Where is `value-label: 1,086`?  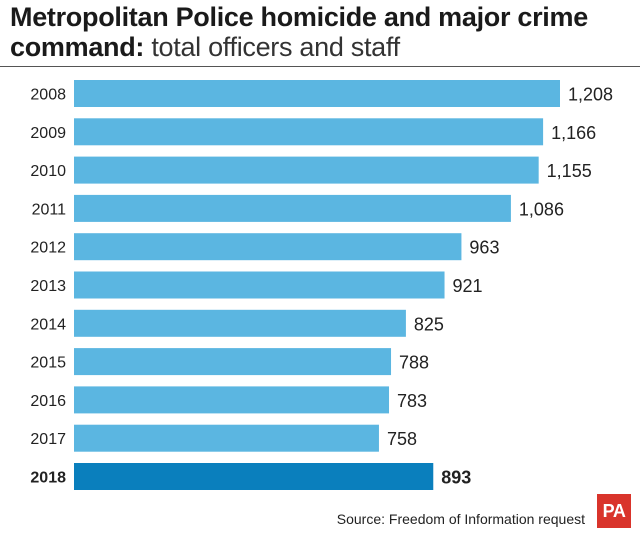
value-label: 1,086 is located at coordinates (541, 209).